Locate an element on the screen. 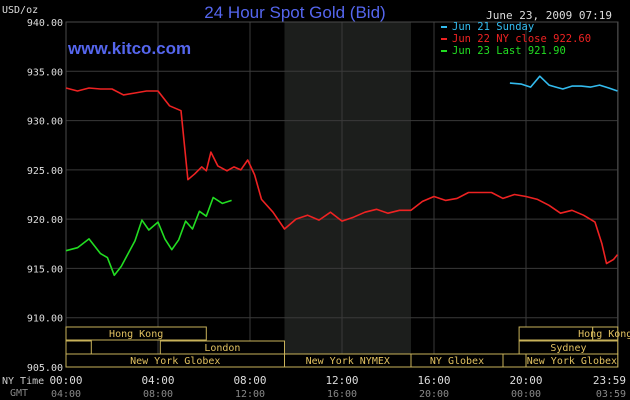  x-tick-label-ny: 00:00 is located at coordinates (65, 380).